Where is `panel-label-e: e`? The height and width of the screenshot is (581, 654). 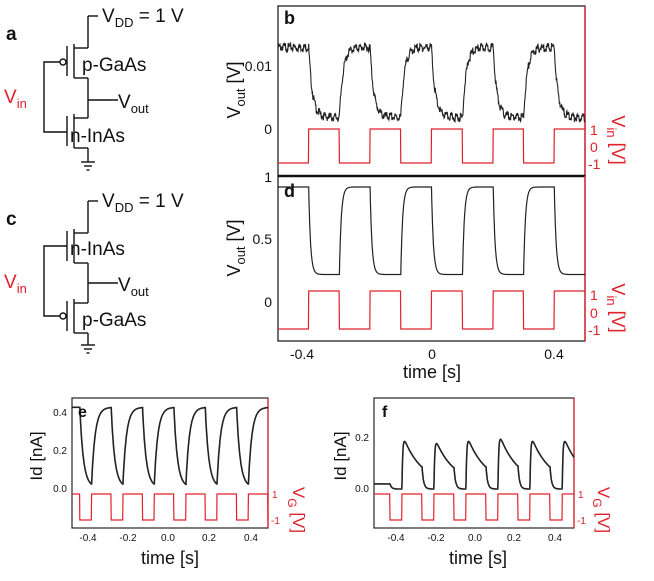 panel-label-e: e is located at coordinates (82, 412).